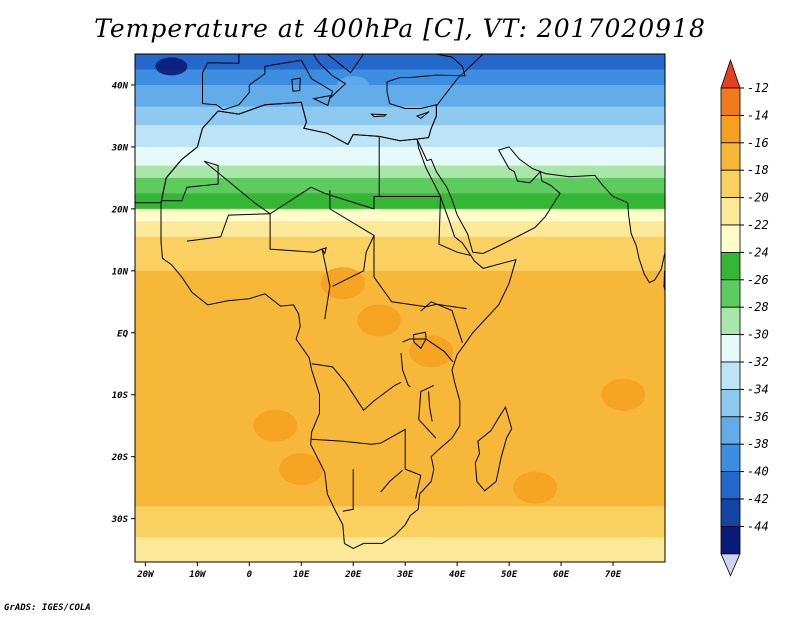  Describe the element at coordinates (422, 115) in the screenshot. I see `cyprus-coastline` at that location.